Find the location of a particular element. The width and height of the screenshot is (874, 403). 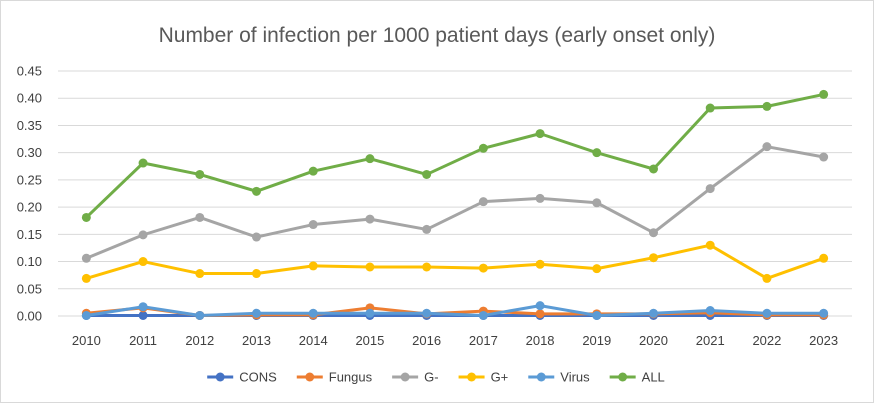

y-tick-label: 0.10 is located at coordinates (29, 261).